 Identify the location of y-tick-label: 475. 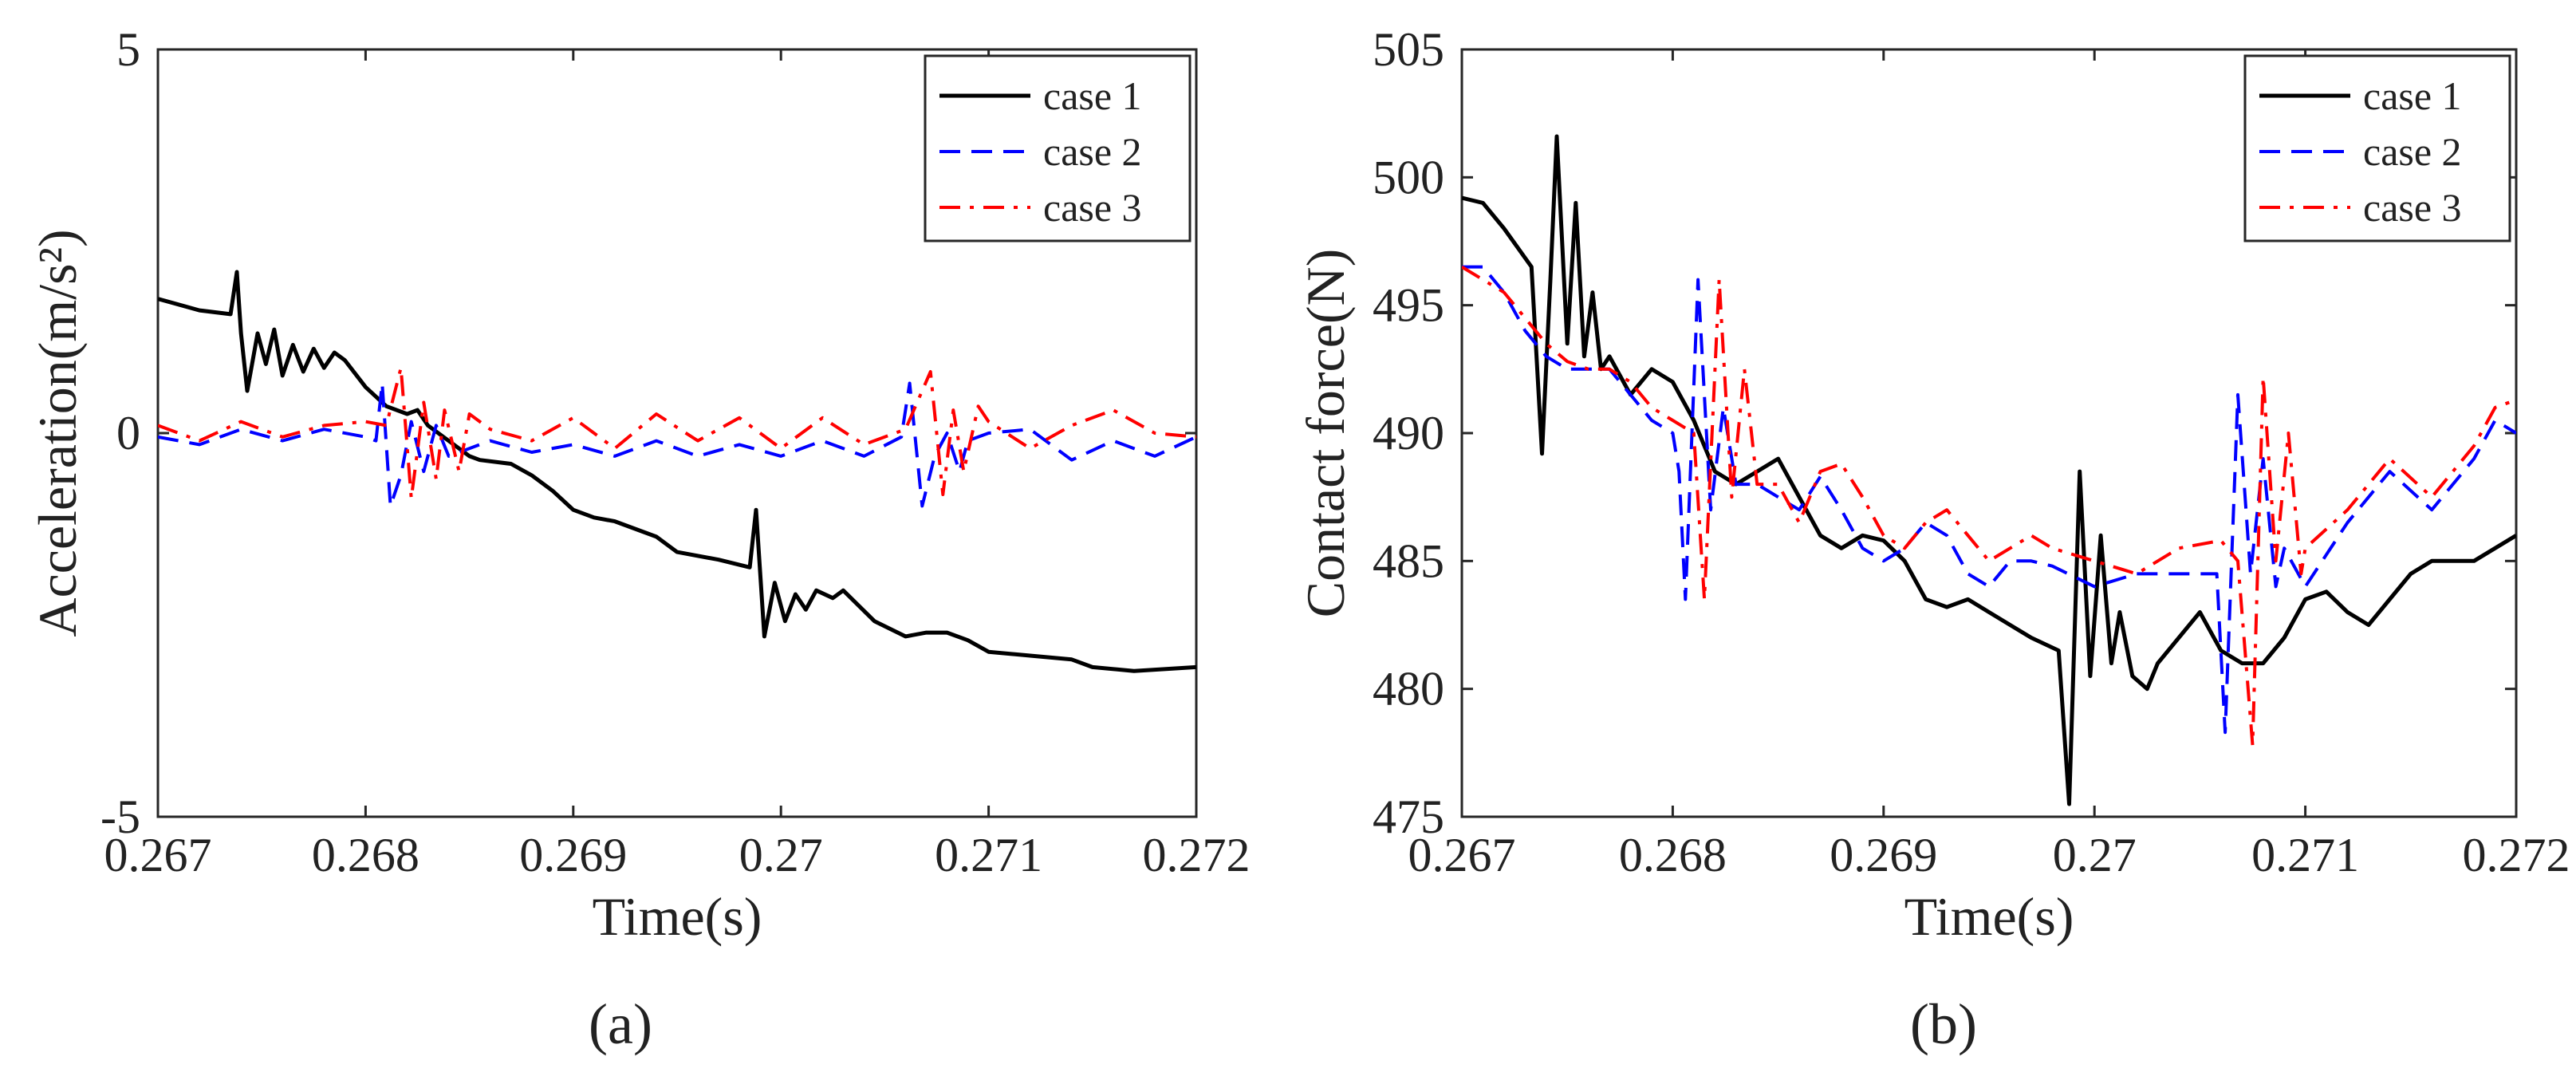
(1408, 816).